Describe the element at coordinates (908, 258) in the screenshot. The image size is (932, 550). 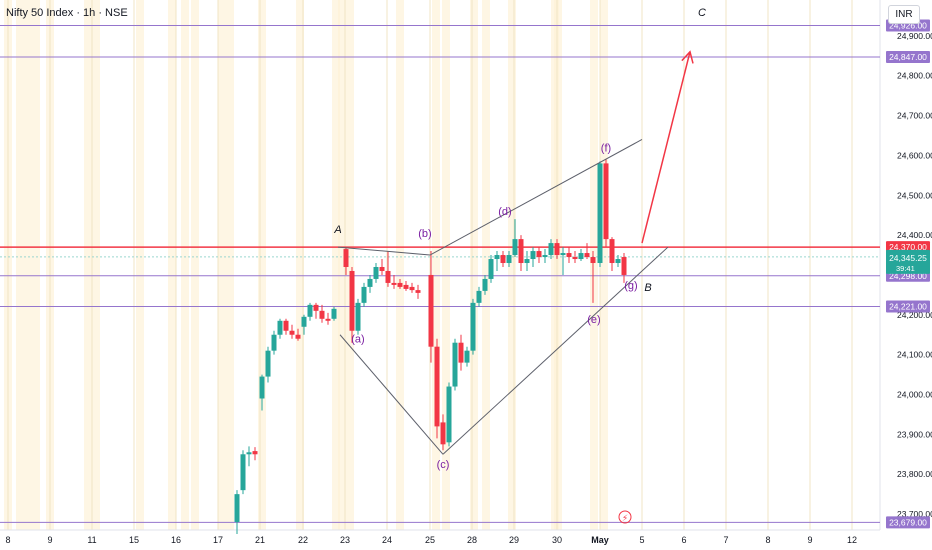
I see `current-price-tag: 24,345.25` at that location.